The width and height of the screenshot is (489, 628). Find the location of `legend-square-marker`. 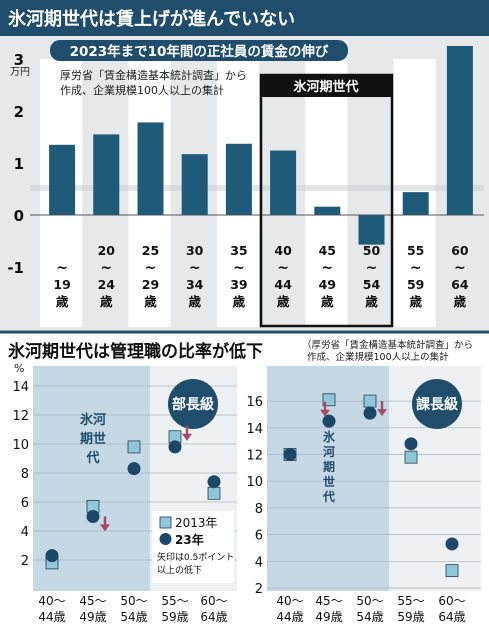

legend-square-marker is located at coordinates (165, 522).